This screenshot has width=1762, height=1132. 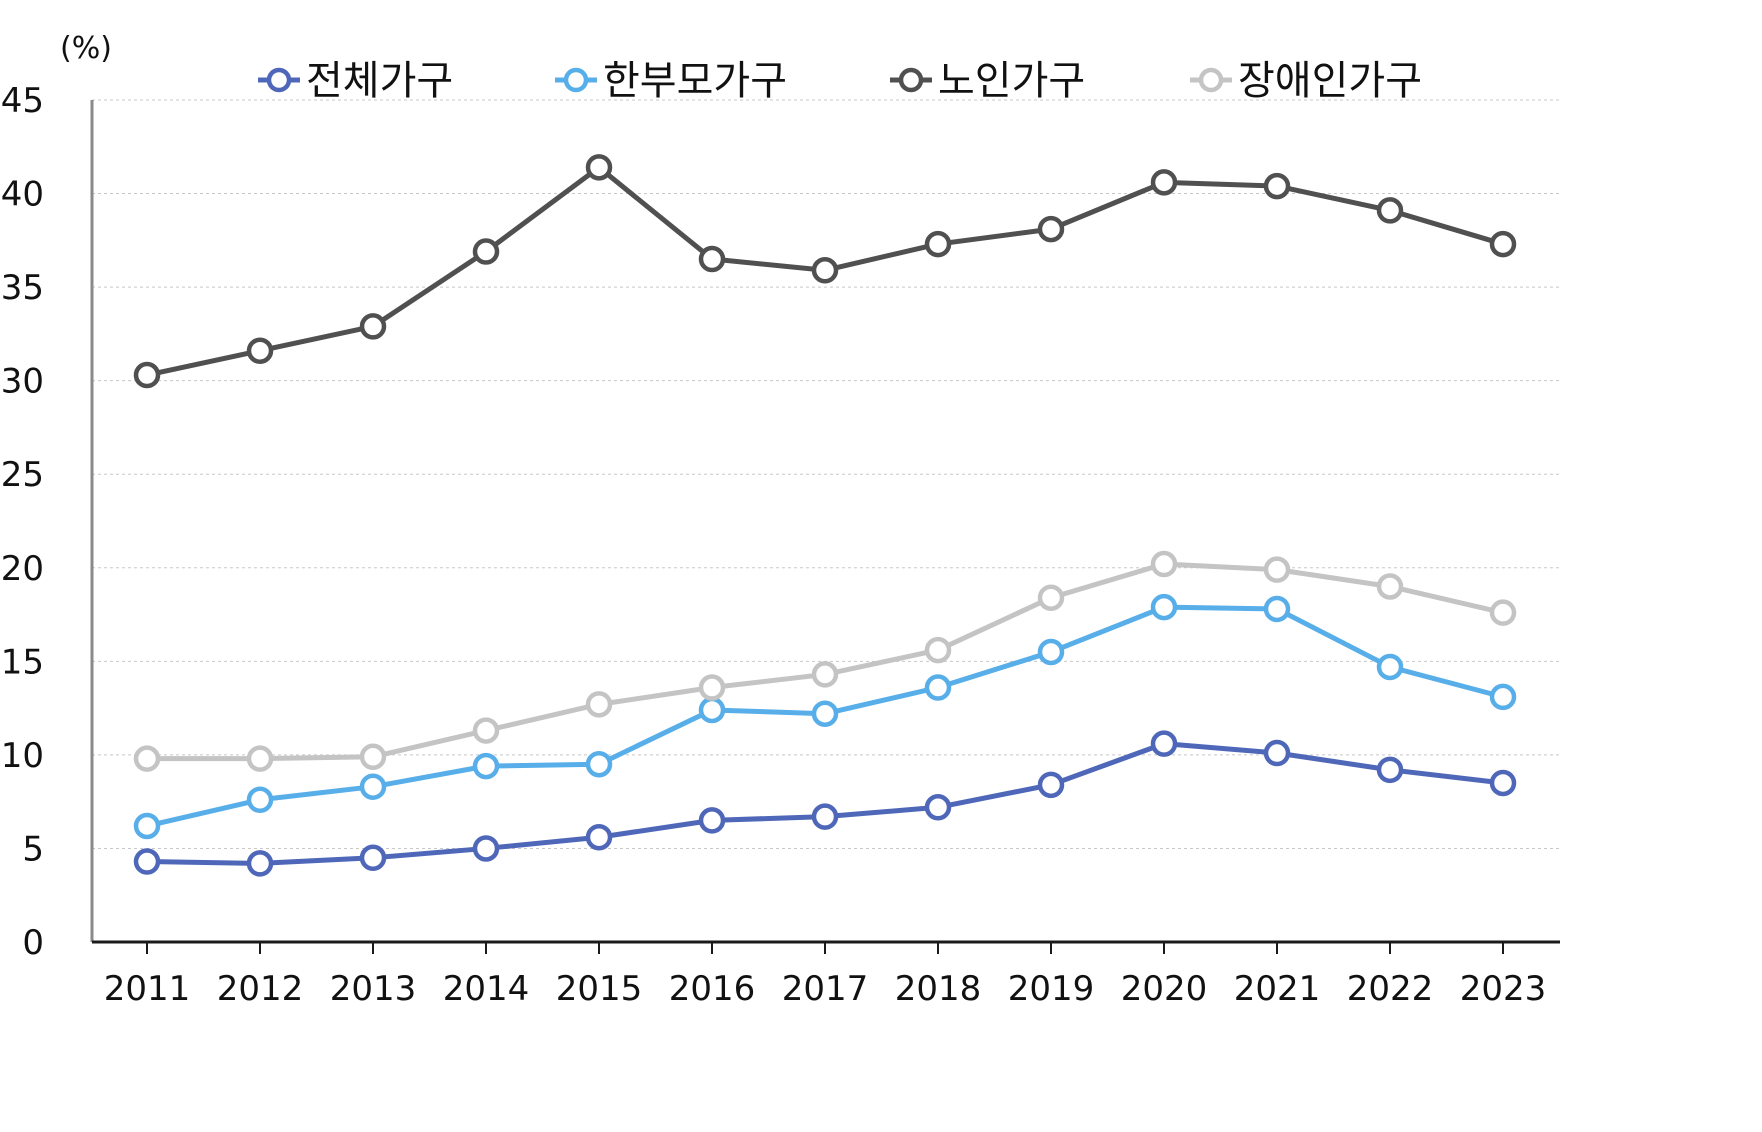 What do you see at coordinates (712, 989) in the screenshot?
I see `x-tick-label: 2016` at bounding box center [712, 989].